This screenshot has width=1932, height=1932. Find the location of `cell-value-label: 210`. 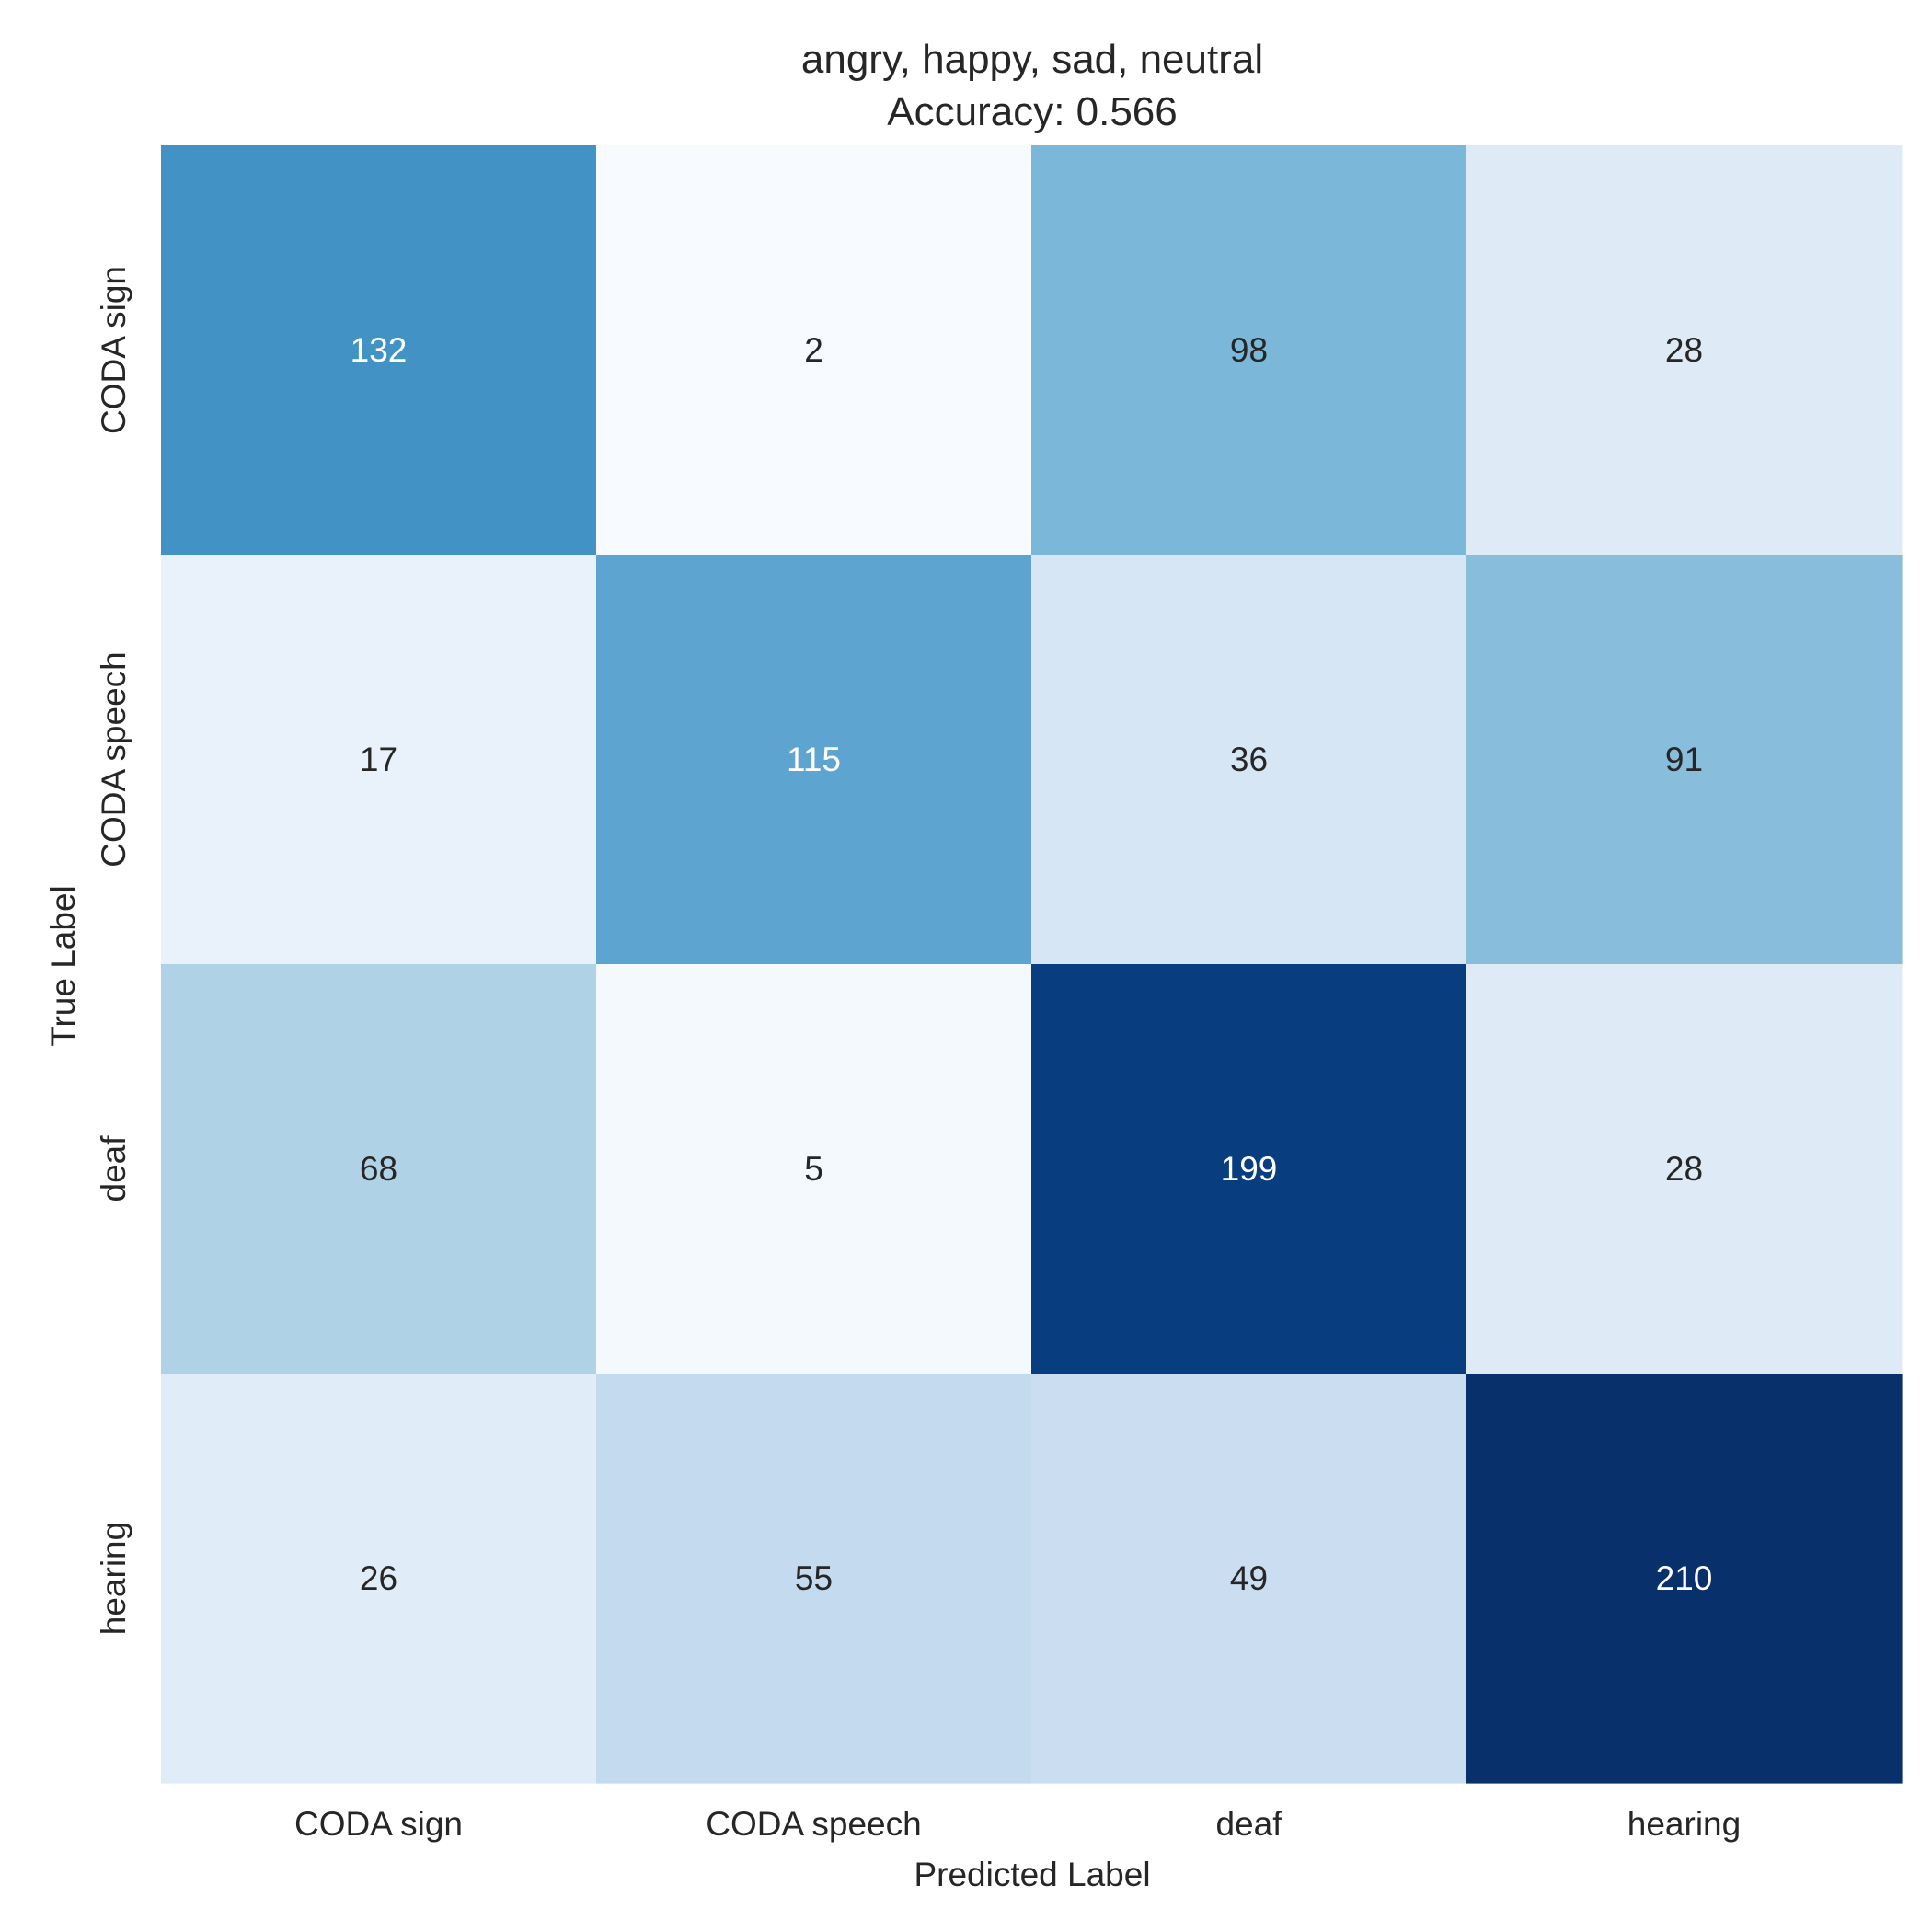

cell-value-label: 210 is located at coordinates (1684, 1578).